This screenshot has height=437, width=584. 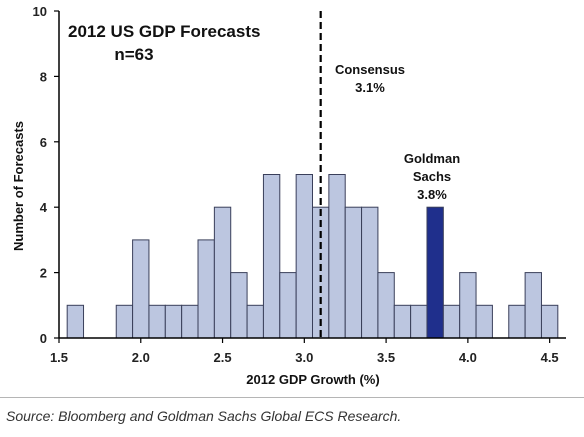 I want to click on x-tick-label: 4.0, so click(x=468, y=357).